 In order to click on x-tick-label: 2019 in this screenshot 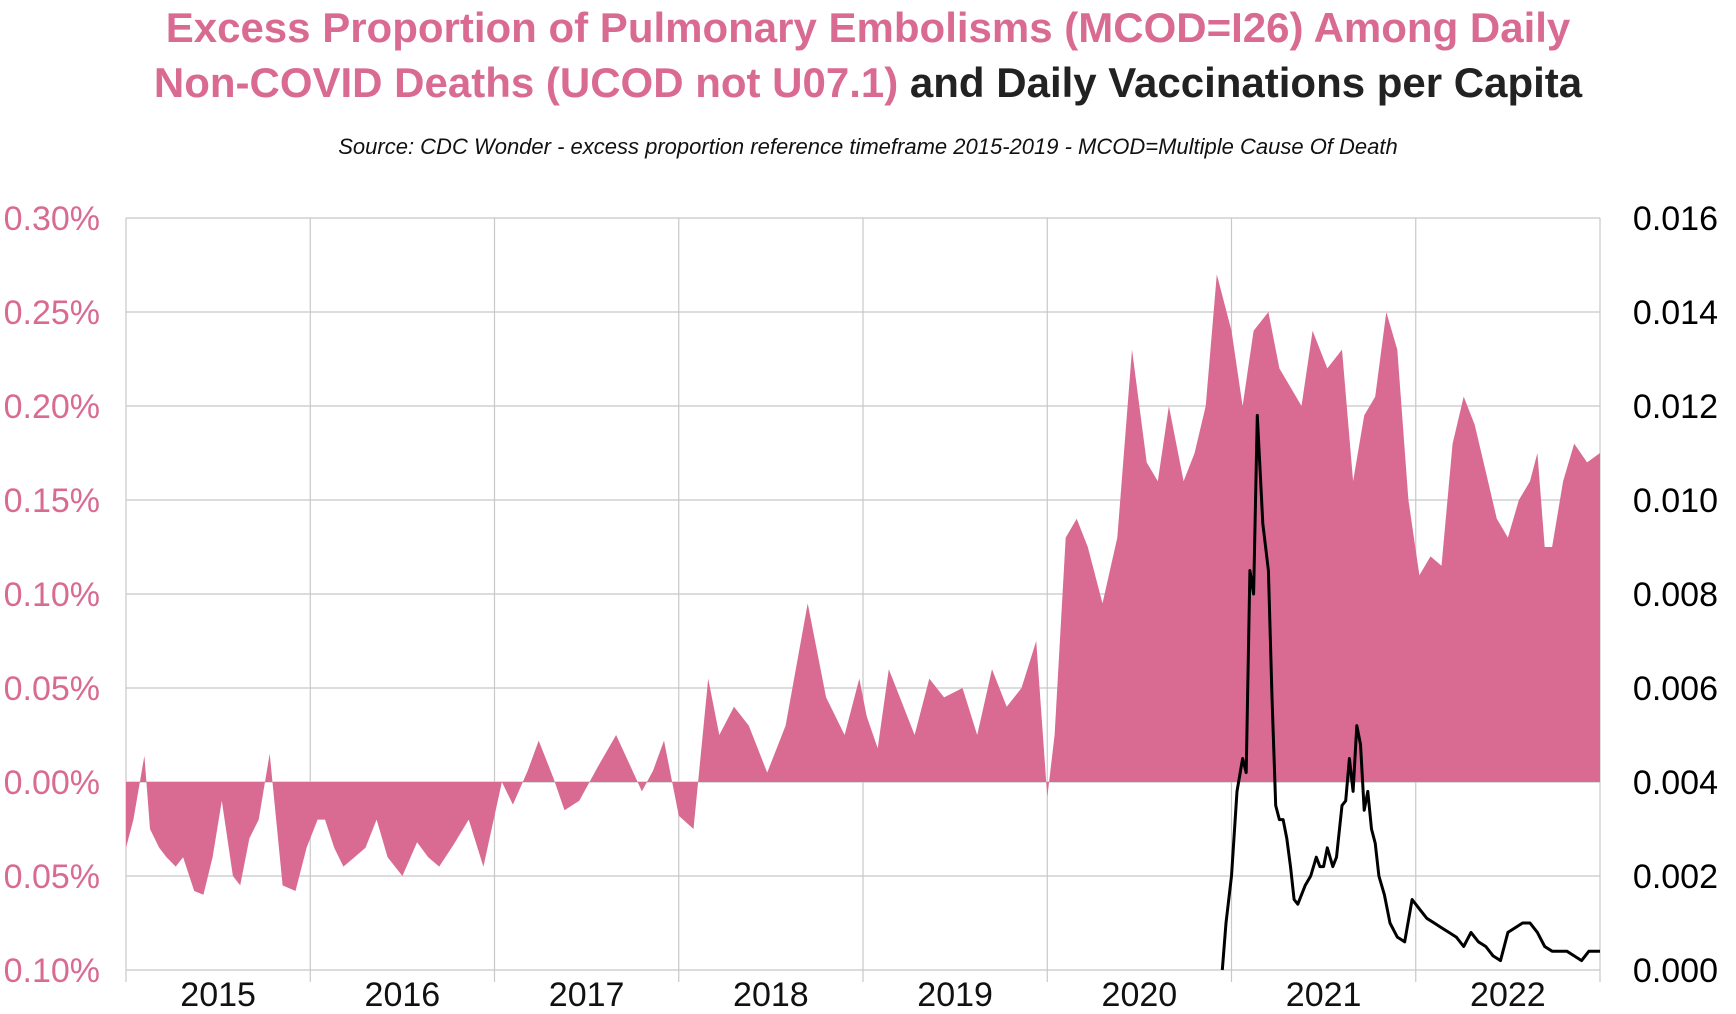, I will do `click(955, 995)`.